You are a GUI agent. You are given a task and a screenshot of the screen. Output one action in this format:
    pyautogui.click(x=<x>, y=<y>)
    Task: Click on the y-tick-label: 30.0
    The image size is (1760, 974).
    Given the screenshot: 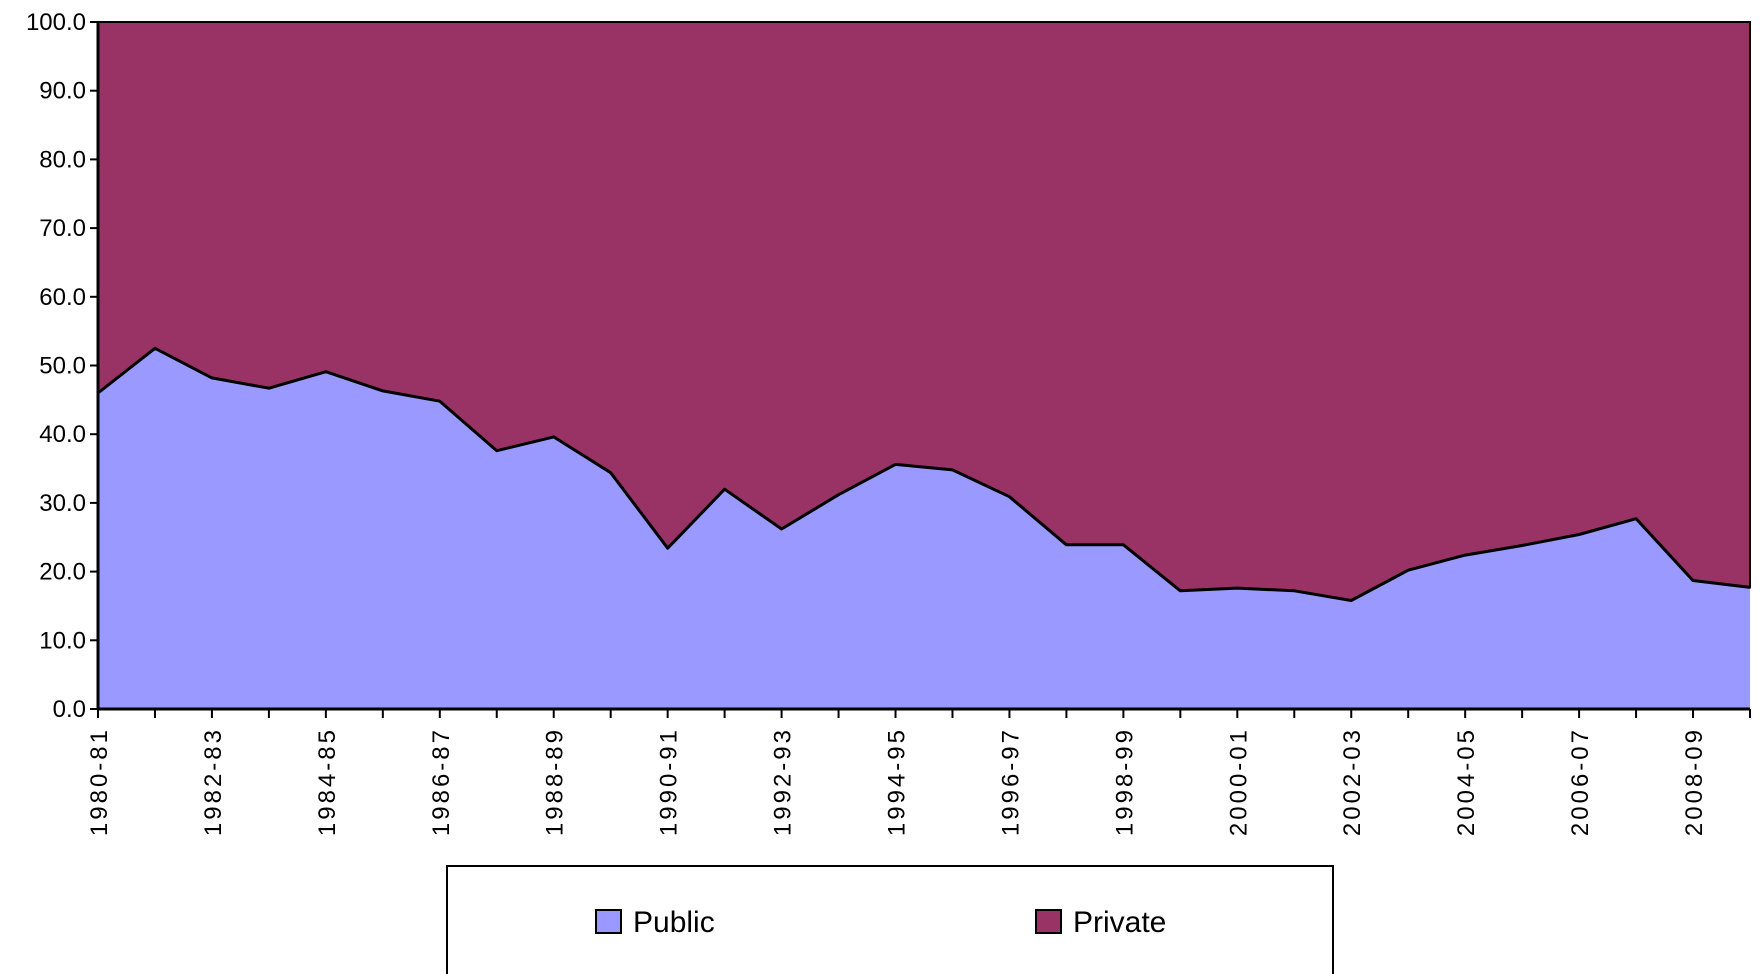 What is the action you would take?
    pyautogui.click(x=62, y=503)
    